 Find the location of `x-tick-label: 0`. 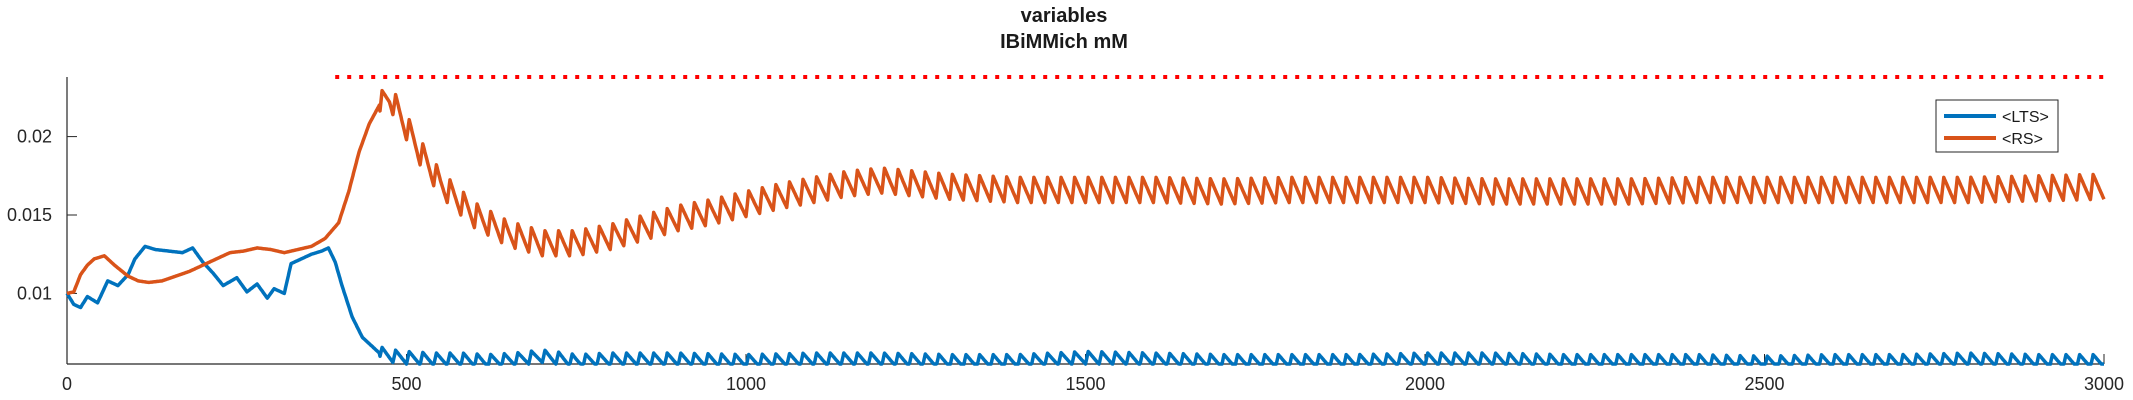

x-tick-label: 0 is located at coordinates (67, 384).